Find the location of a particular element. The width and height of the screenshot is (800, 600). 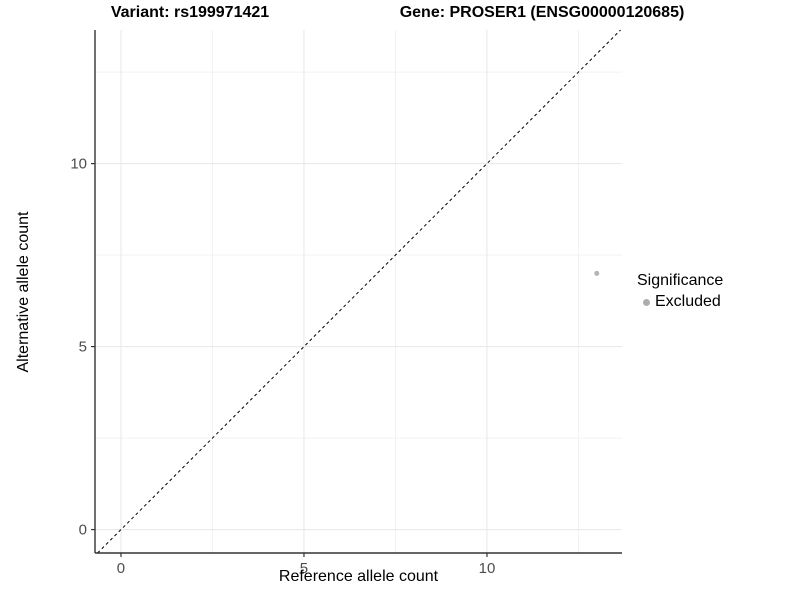

legend-title: Significance is located at coordinates (680, 280).